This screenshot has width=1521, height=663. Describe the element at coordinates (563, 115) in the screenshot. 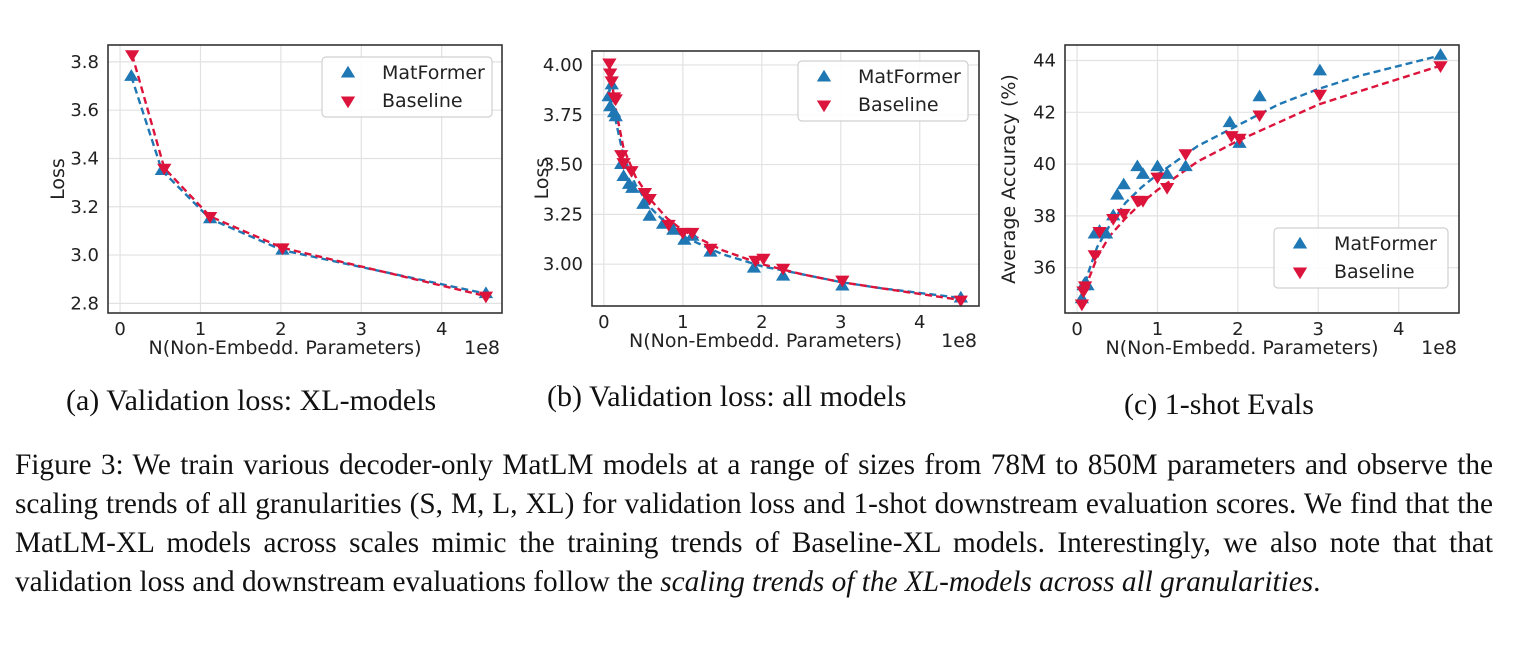

I see `y-tick-label: 3.75` at that location.